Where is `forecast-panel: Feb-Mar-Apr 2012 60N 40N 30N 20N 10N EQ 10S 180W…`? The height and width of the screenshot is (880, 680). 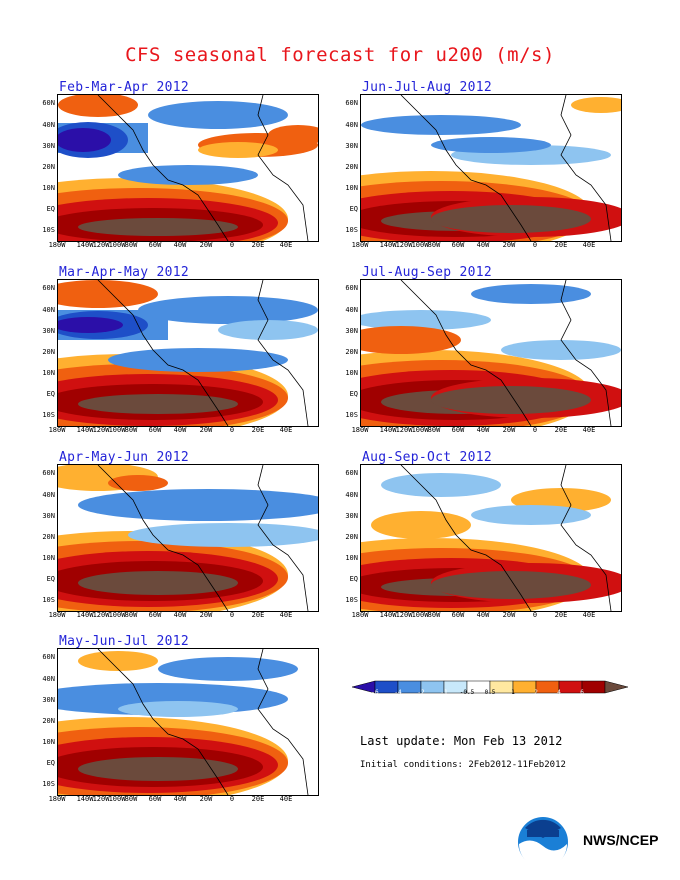
forecast-panel: Feb-Mar-Apr 2012 60N 40N 30N 20N 10N EQ 10S 180W… is located at coordinates (199, 168).